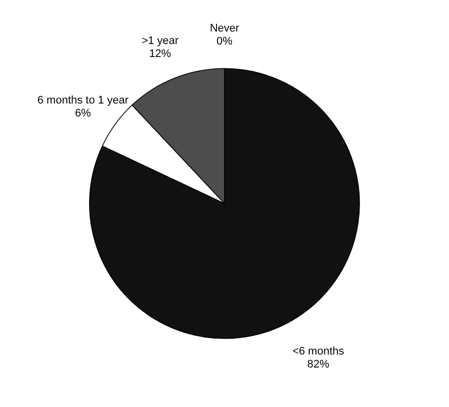 Image resolution: width=449 pixels, height=407 pixels. I want to click on data-label: 6%, so click(83, 114).